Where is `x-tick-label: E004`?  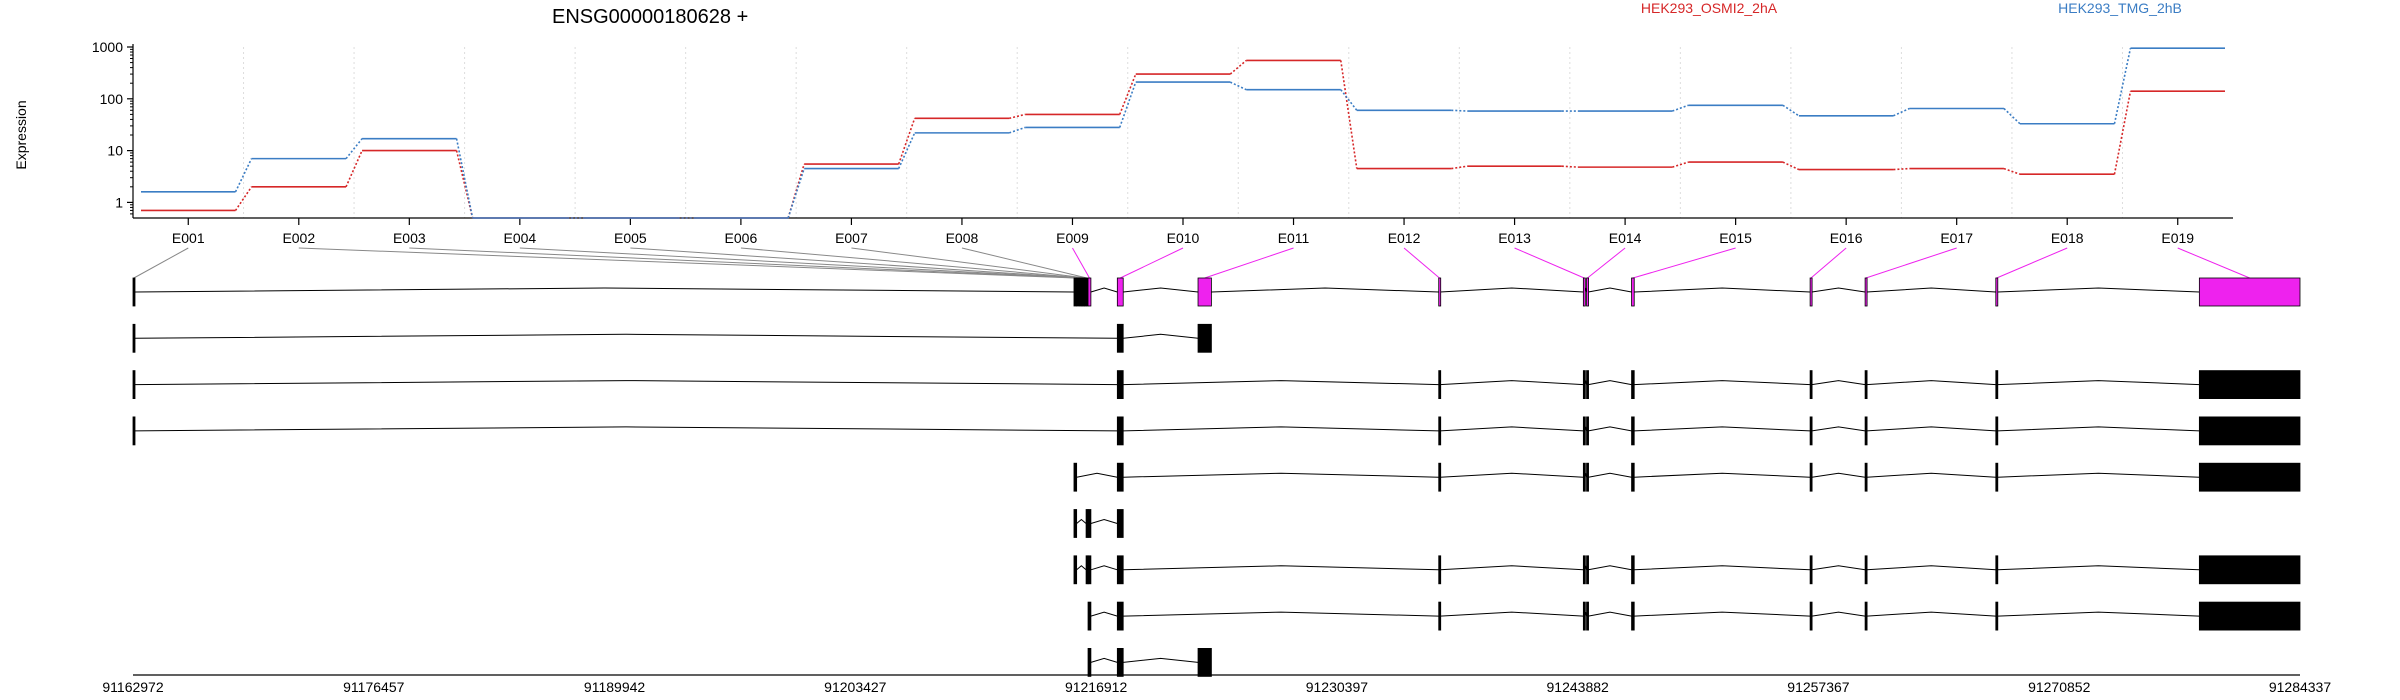
x-tick-label: E004 is located at coordinates (519, 238).